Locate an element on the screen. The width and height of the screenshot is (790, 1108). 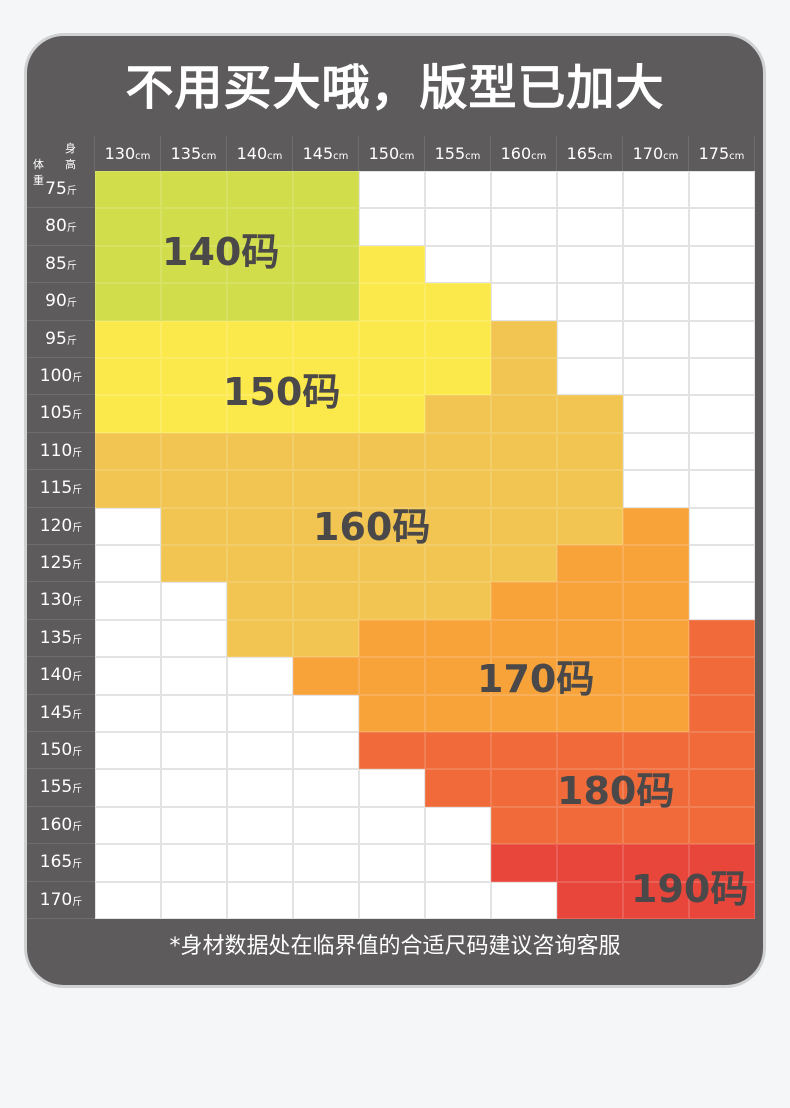
weight-row-label-120: 120斤 is located at coordinates (61, 526).